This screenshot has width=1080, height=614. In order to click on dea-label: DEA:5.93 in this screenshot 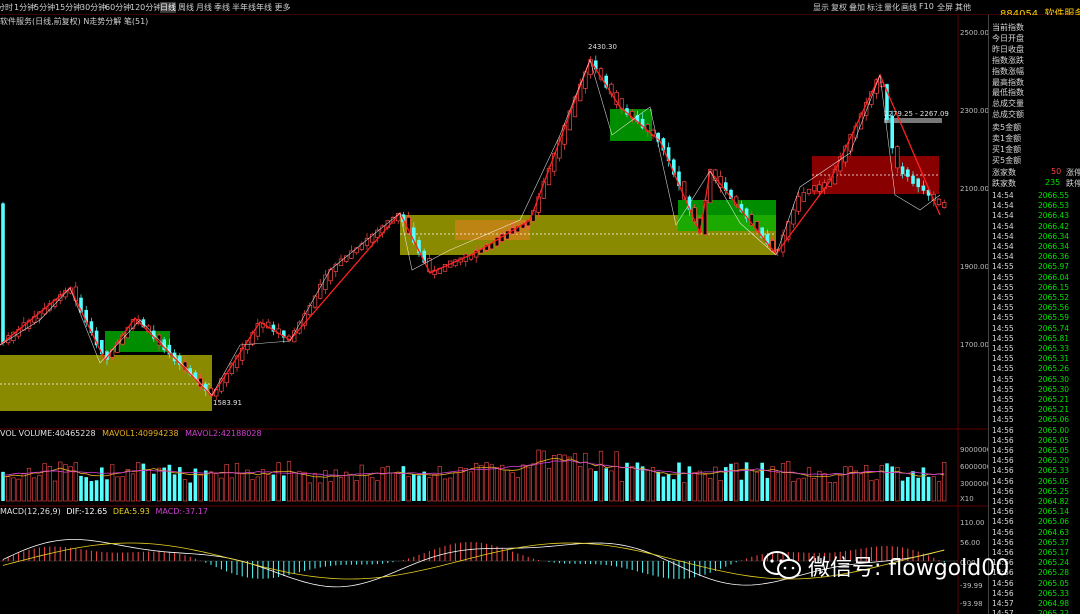, I will do `click(131, 511)`.